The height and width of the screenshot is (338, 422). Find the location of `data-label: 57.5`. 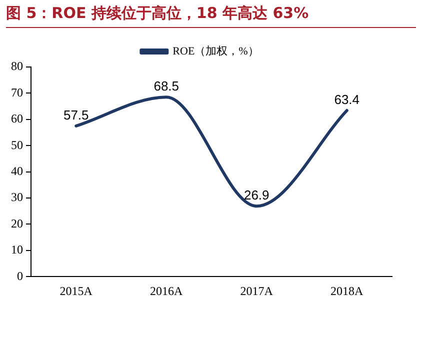

data-label: 57.5 is located at coordinates (76, 115).